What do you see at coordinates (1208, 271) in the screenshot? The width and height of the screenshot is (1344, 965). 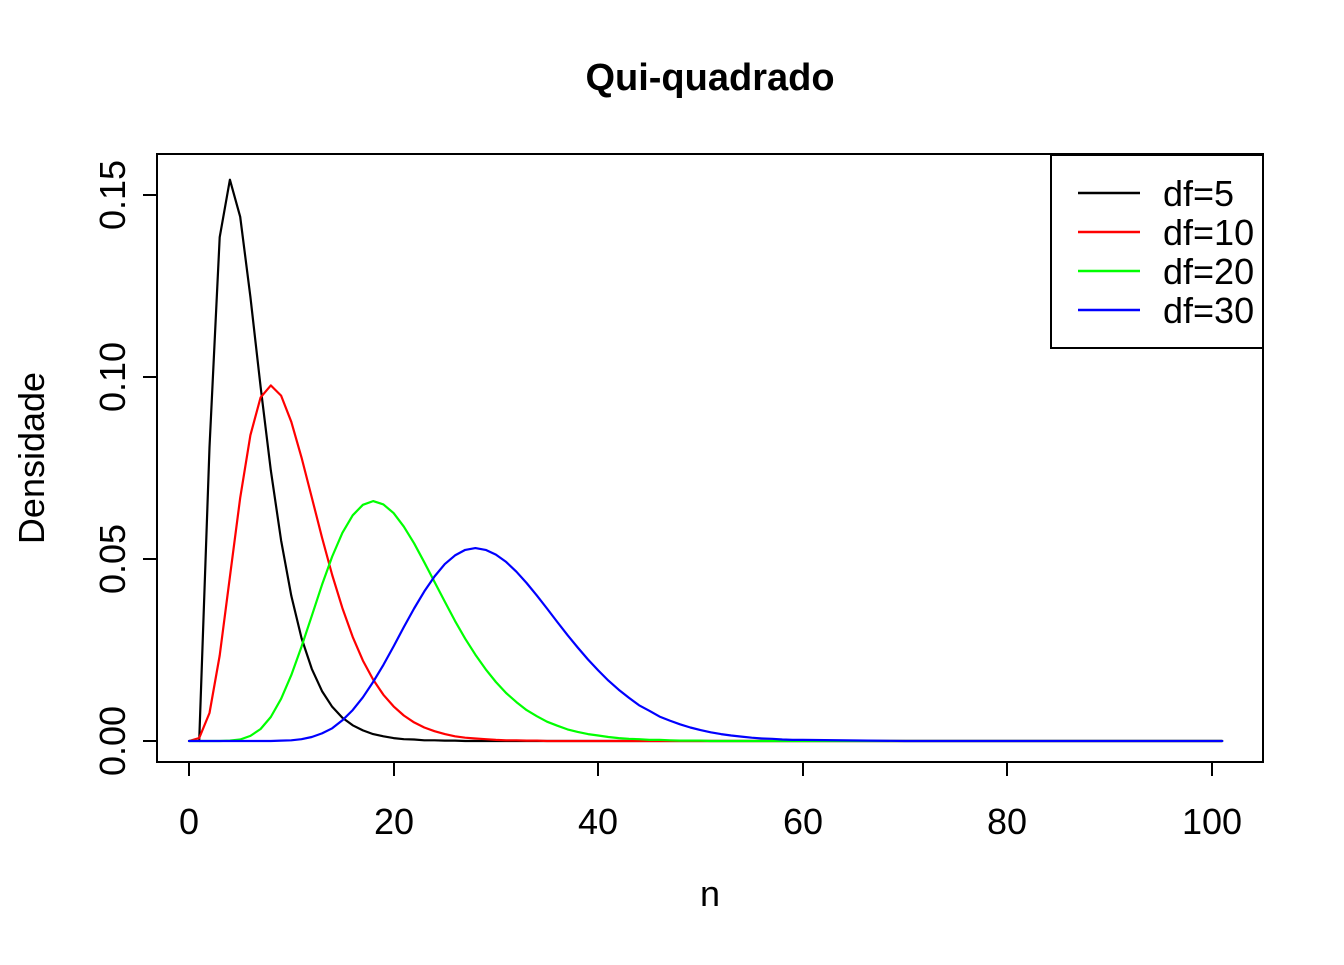 I see `legend-label-df20: df=20` at bounding box center [1208, 271].